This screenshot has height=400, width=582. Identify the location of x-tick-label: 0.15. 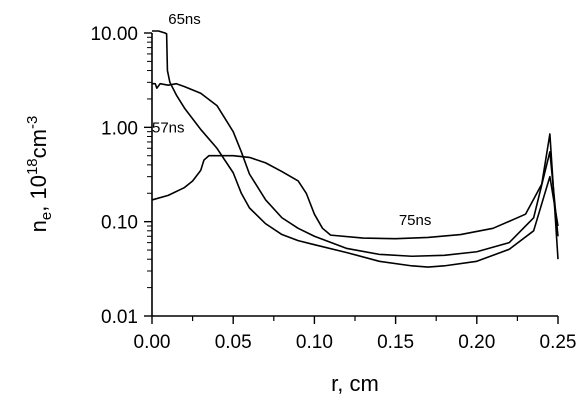
(395, 342).